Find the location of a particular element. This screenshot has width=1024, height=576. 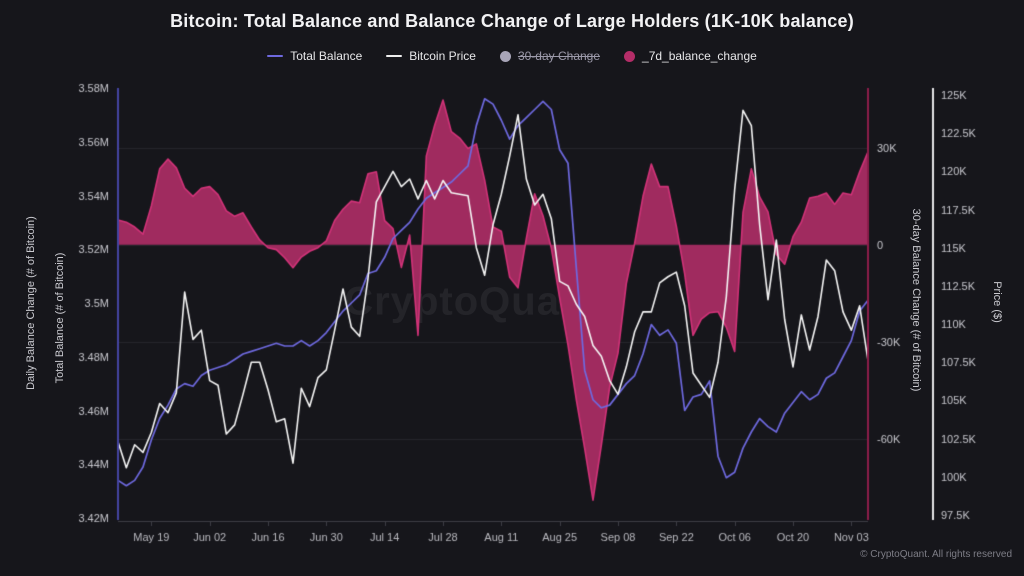

copyright-note: © CryptoQuant. All rights reserved is located at coordinates (936, 554).